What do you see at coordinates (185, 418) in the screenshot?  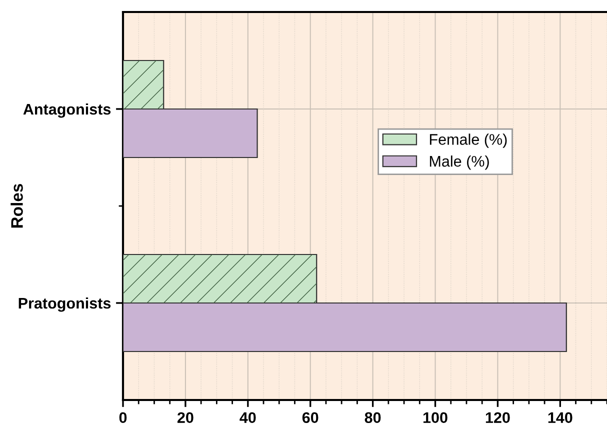 I see `x-tick-label: 20` at bounding box center [185, 418].